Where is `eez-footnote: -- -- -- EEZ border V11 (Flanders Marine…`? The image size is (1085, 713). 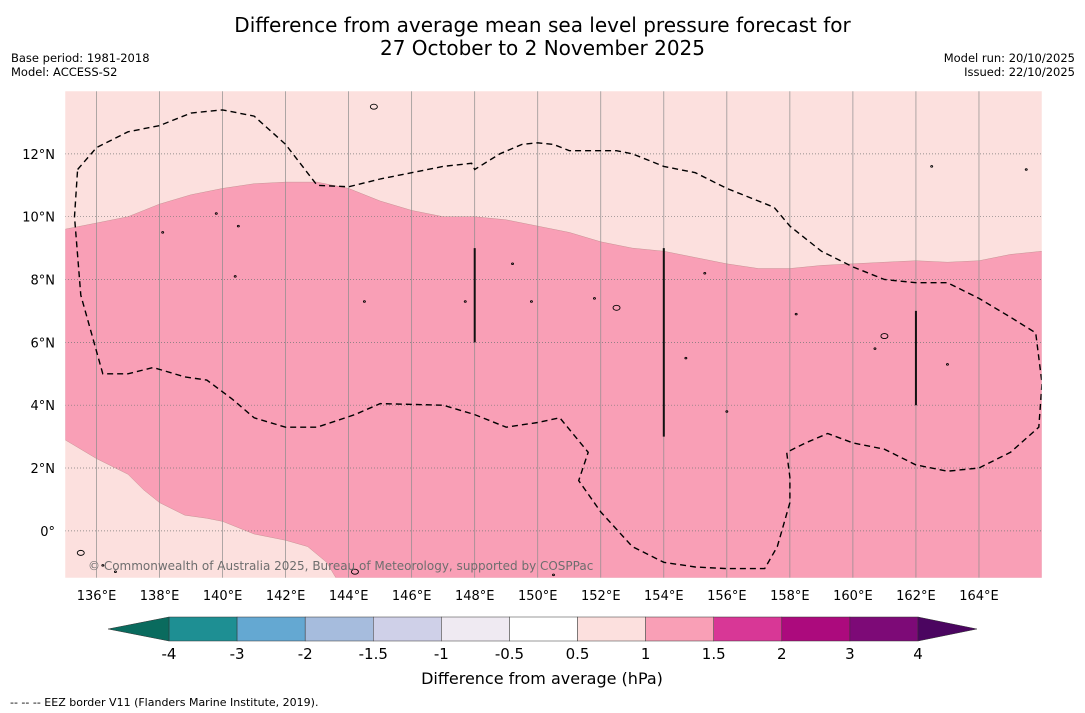
eez-footnote: -- -- -- EEZ border V11 (Flanders Marine… is located at coordinates (164, 702).